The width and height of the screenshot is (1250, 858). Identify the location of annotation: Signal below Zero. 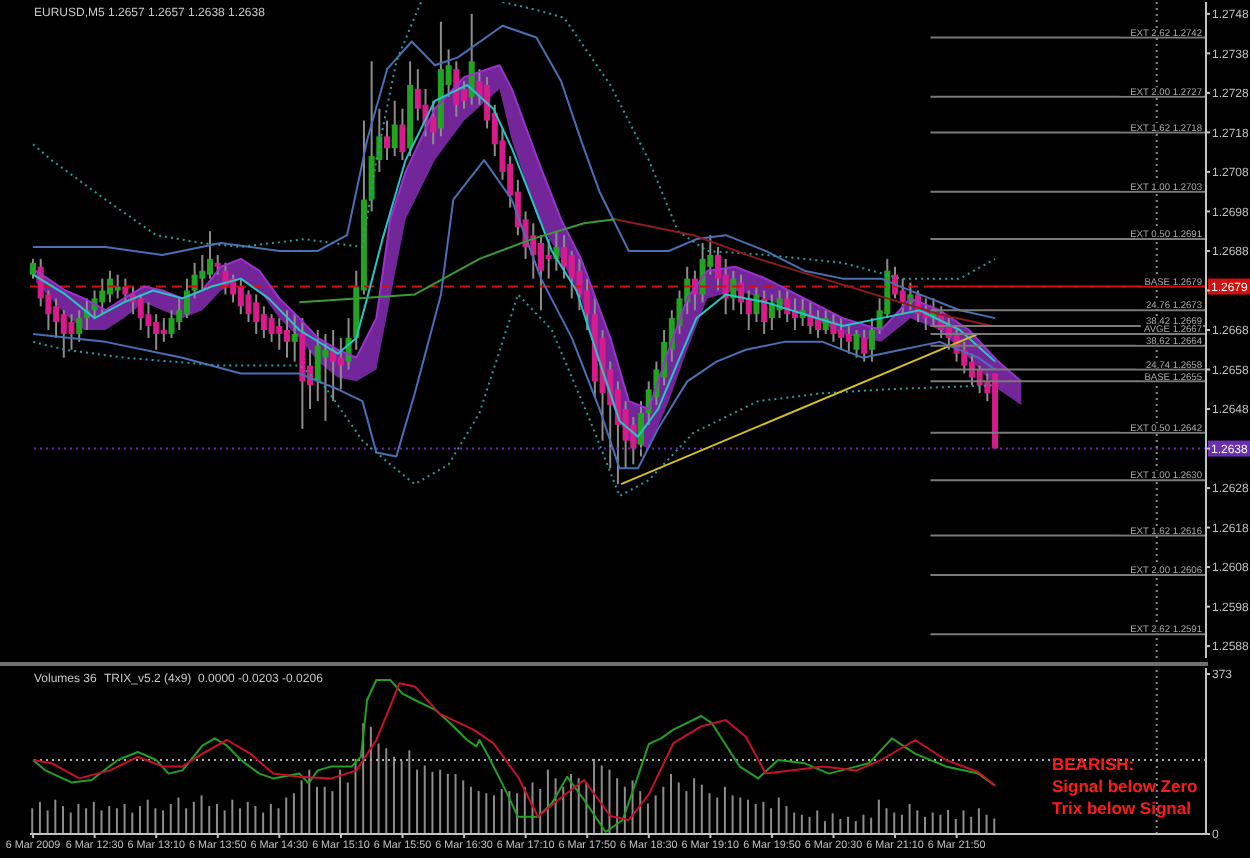
(1125, 787).